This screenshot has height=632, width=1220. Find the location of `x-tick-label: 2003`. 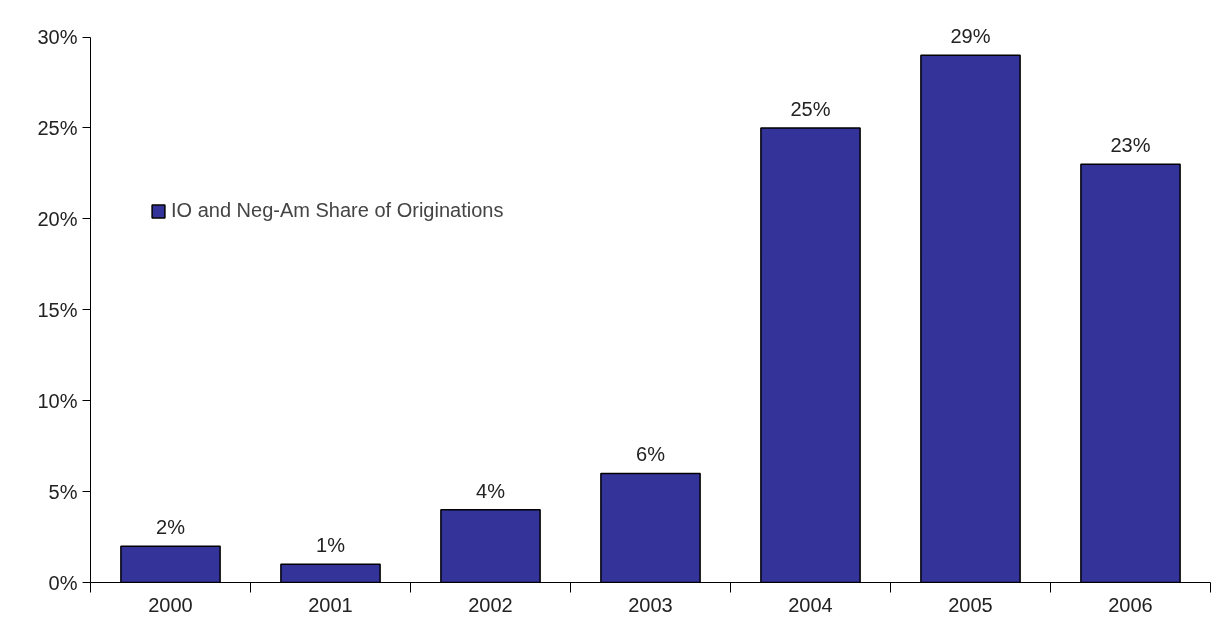

x-tick-label: 2003 is located at coordinates (650, 604).